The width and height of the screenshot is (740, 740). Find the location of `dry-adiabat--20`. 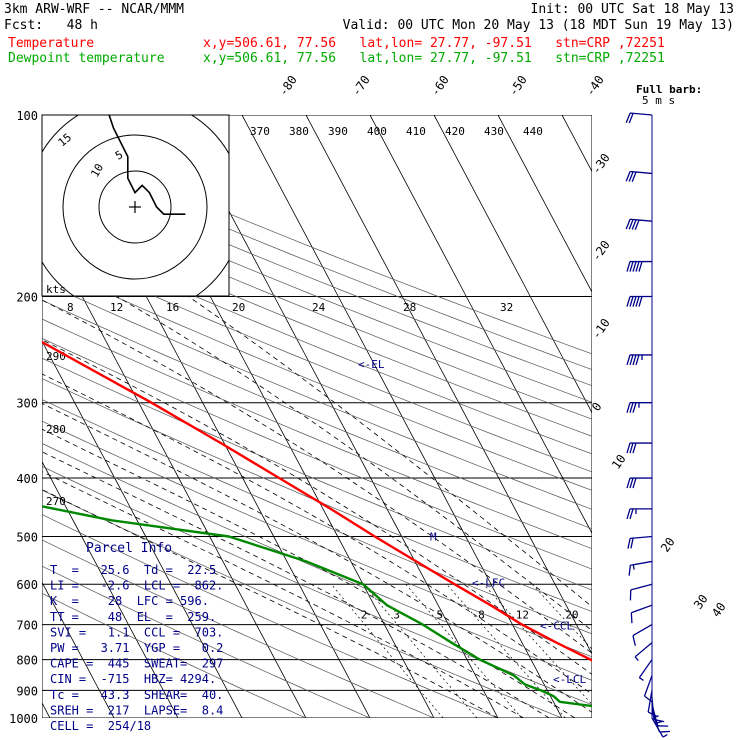

dry-adiabat--20 is located at coordinates (206, 641).